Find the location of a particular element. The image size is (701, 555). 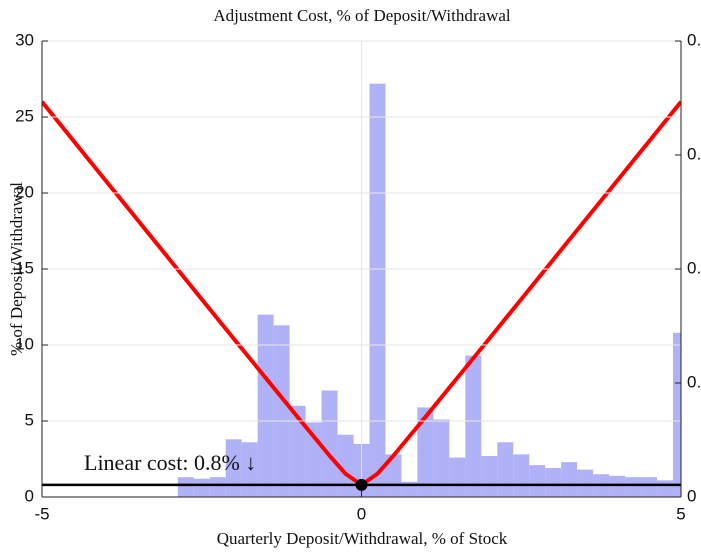

y2-tick-label: 0 is located at coordinates (691, 495).